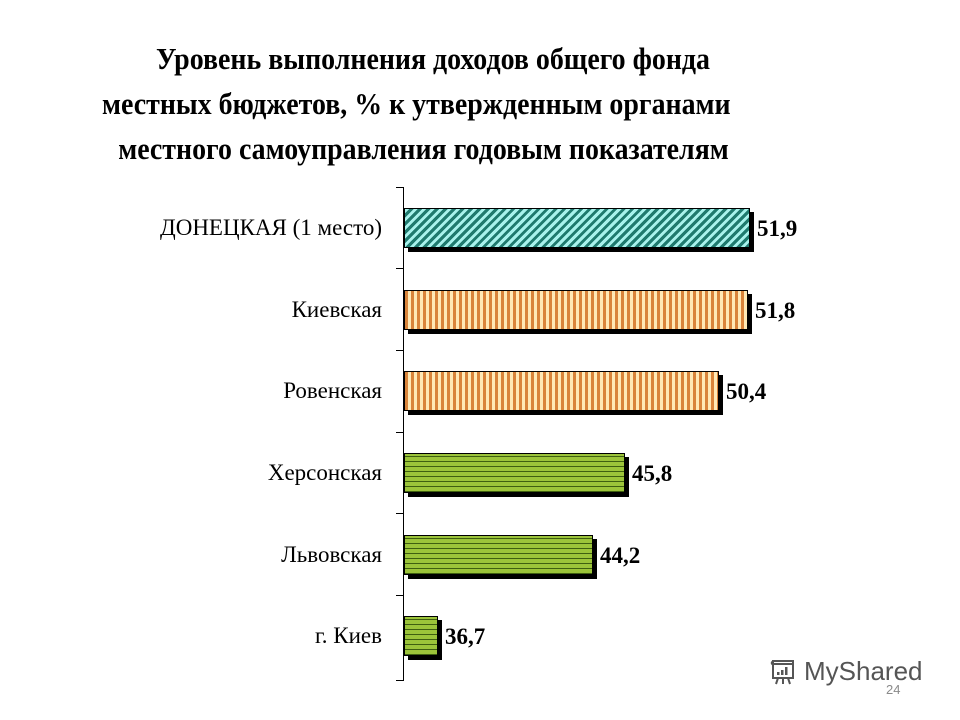 This screenshot has width=960, height=720. Describe the element at coordinates (620, 555) in the screenshot. I see `value-label: 44,2` at that location.